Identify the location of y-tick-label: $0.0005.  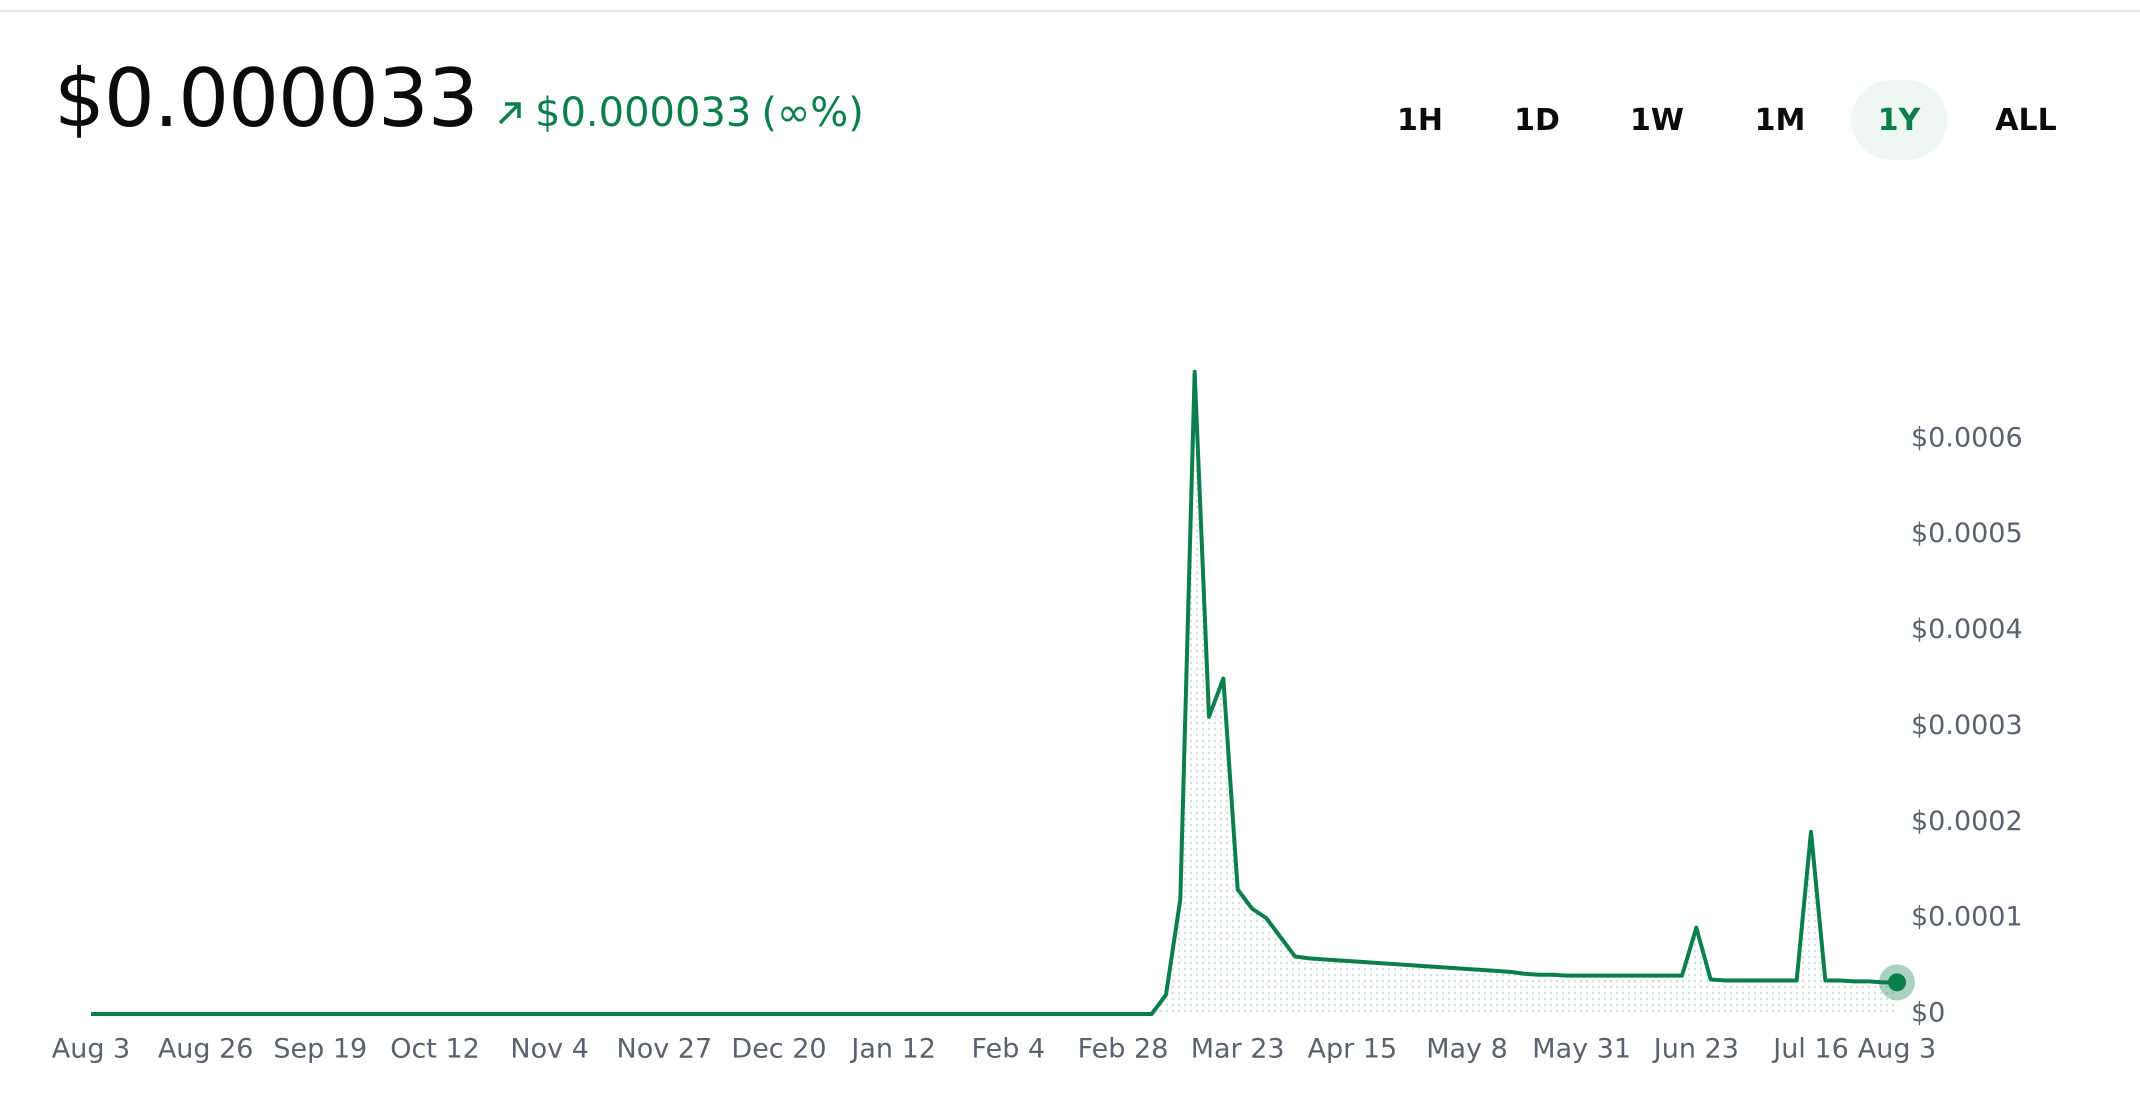
(1967, 533).